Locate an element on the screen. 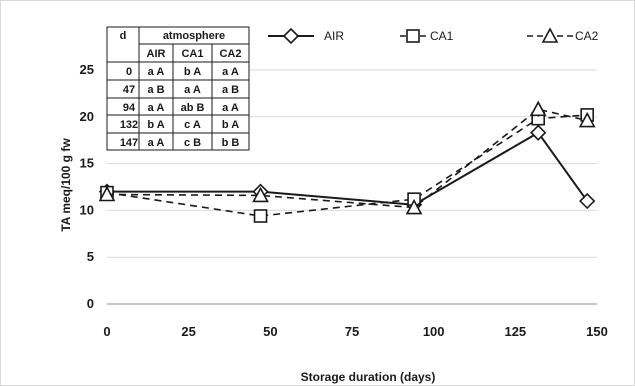  y-axis-title: TA meq/100 g fw is located at coordinates (66, 185).